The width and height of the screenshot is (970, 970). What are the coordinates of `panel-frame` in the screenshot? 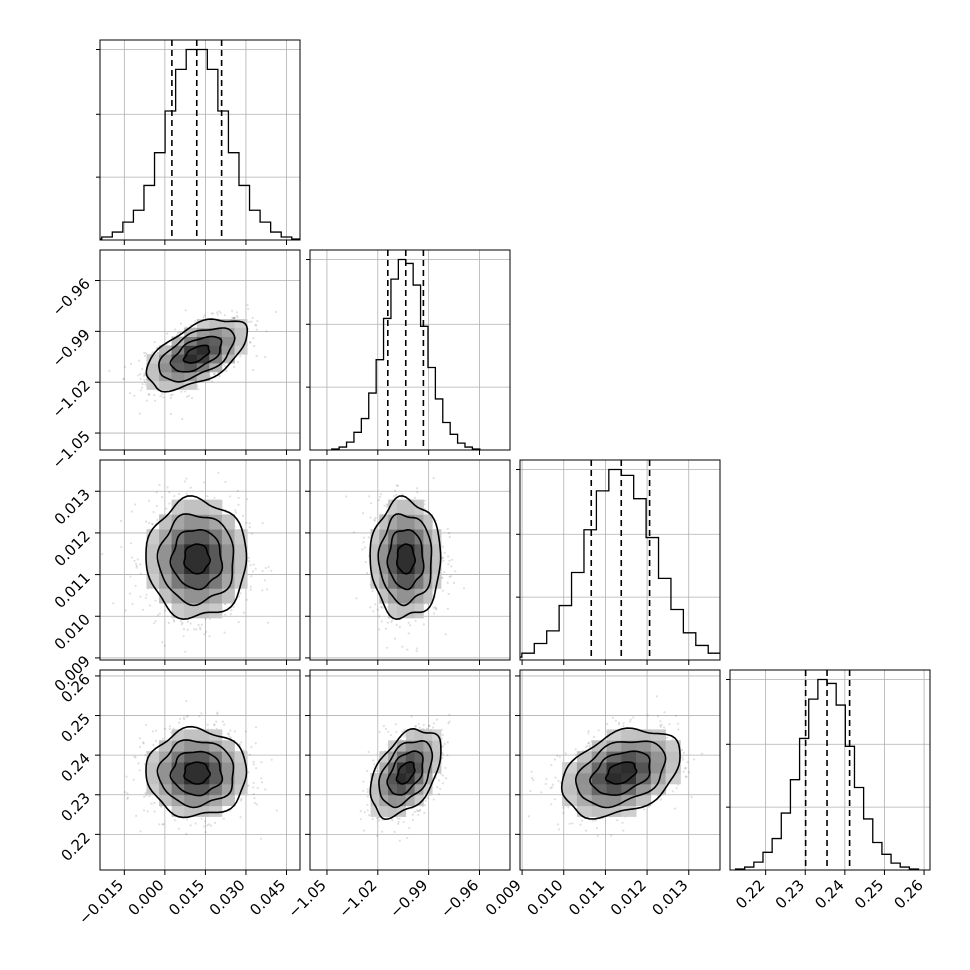 It's located at (410, 350).